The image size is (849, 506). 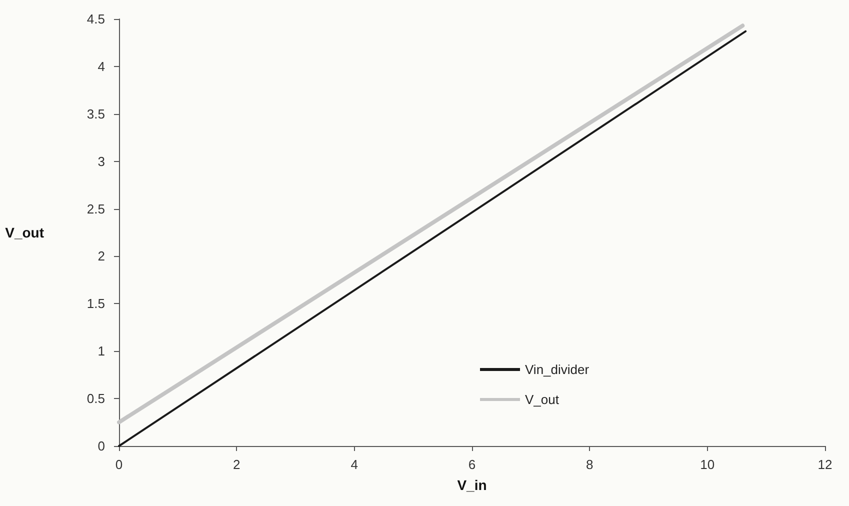 I want to click on x-tick-label: 4, so click(x=354, y=464).